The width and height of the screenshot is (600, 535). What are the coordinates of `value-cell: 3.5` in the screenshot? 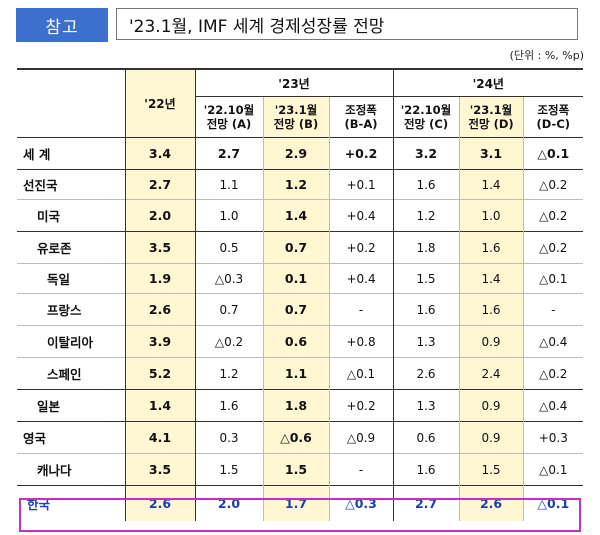 It's located at (159, 247).